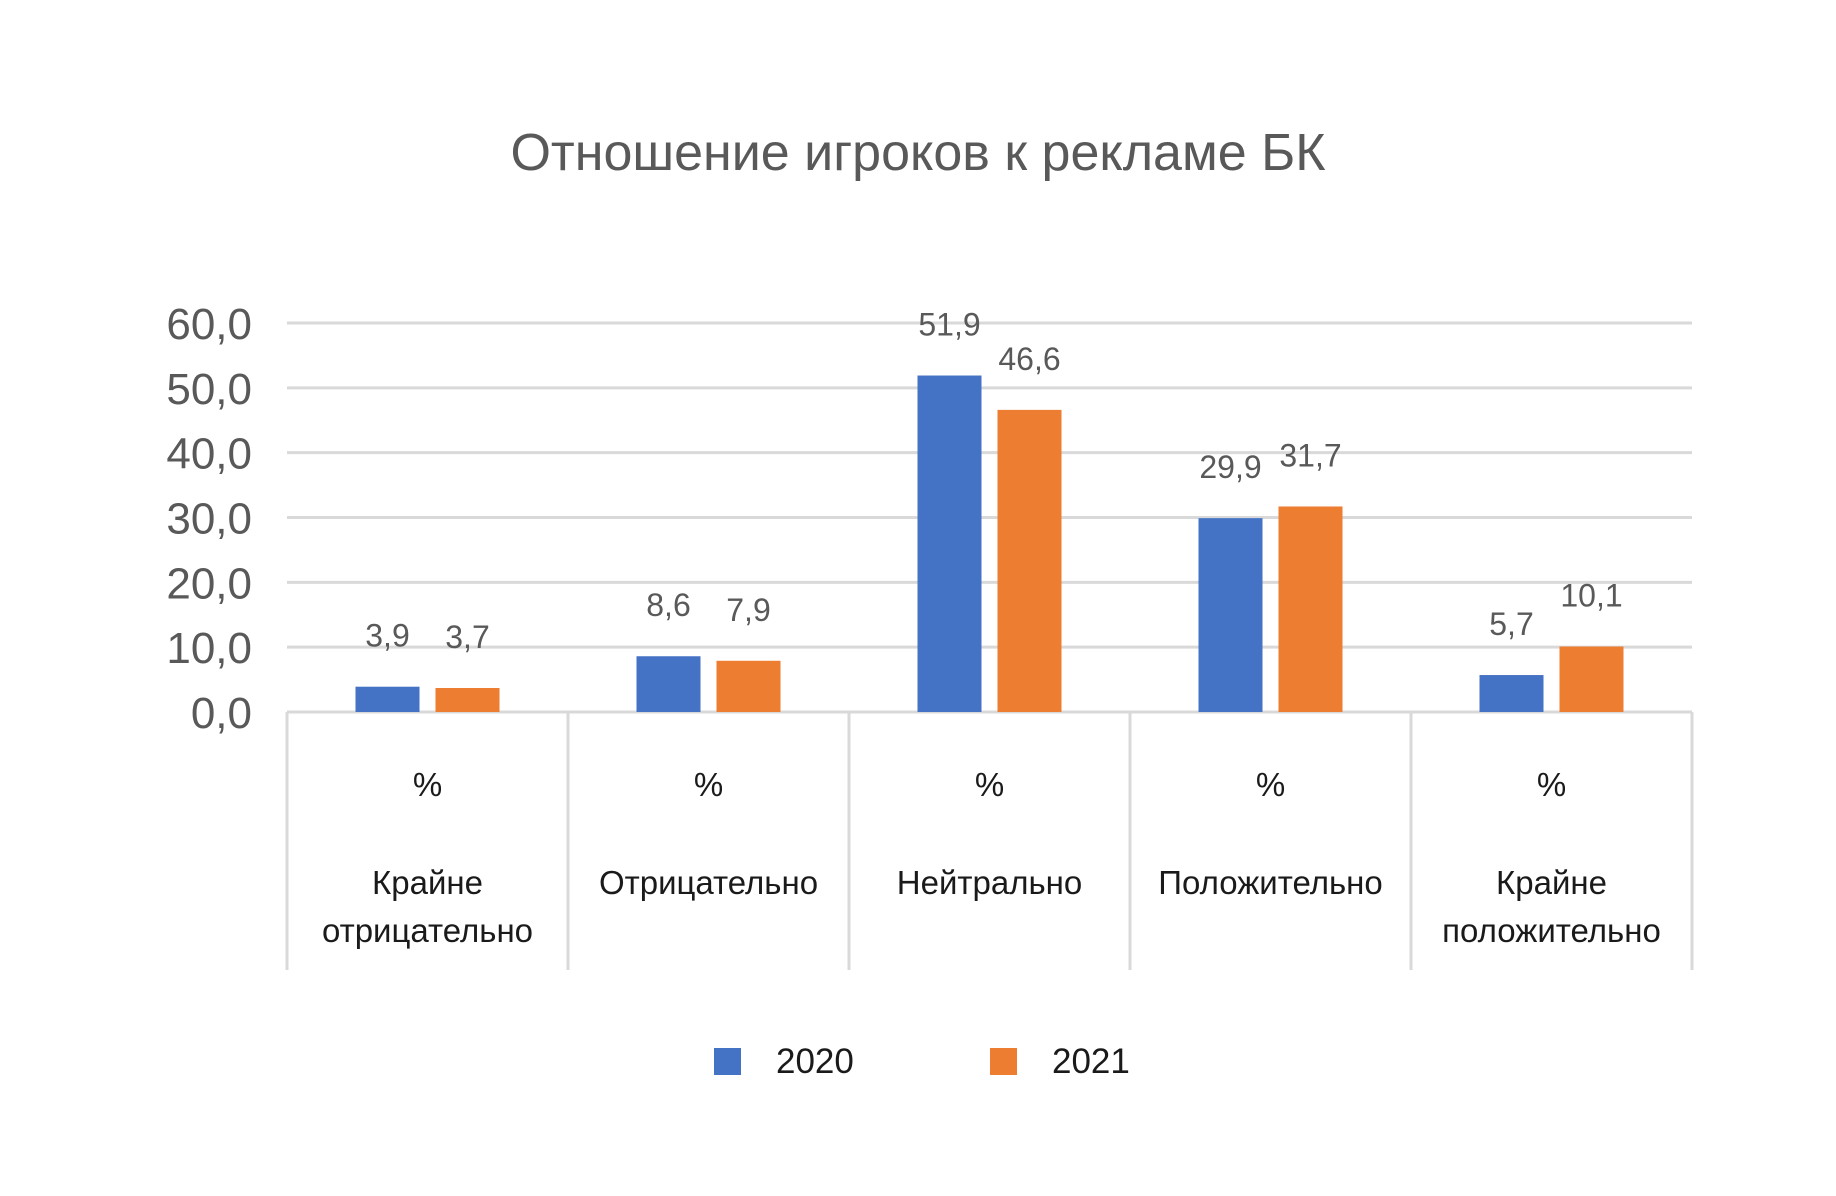 The image size is (1836, 1196). I want to click on data-label: 3,9, so click(387, 636).